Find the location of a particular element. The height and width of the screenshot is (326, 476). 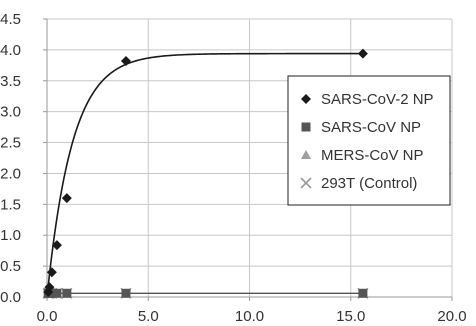

legend-marker-293t-control is located at coordinates (306, 183).